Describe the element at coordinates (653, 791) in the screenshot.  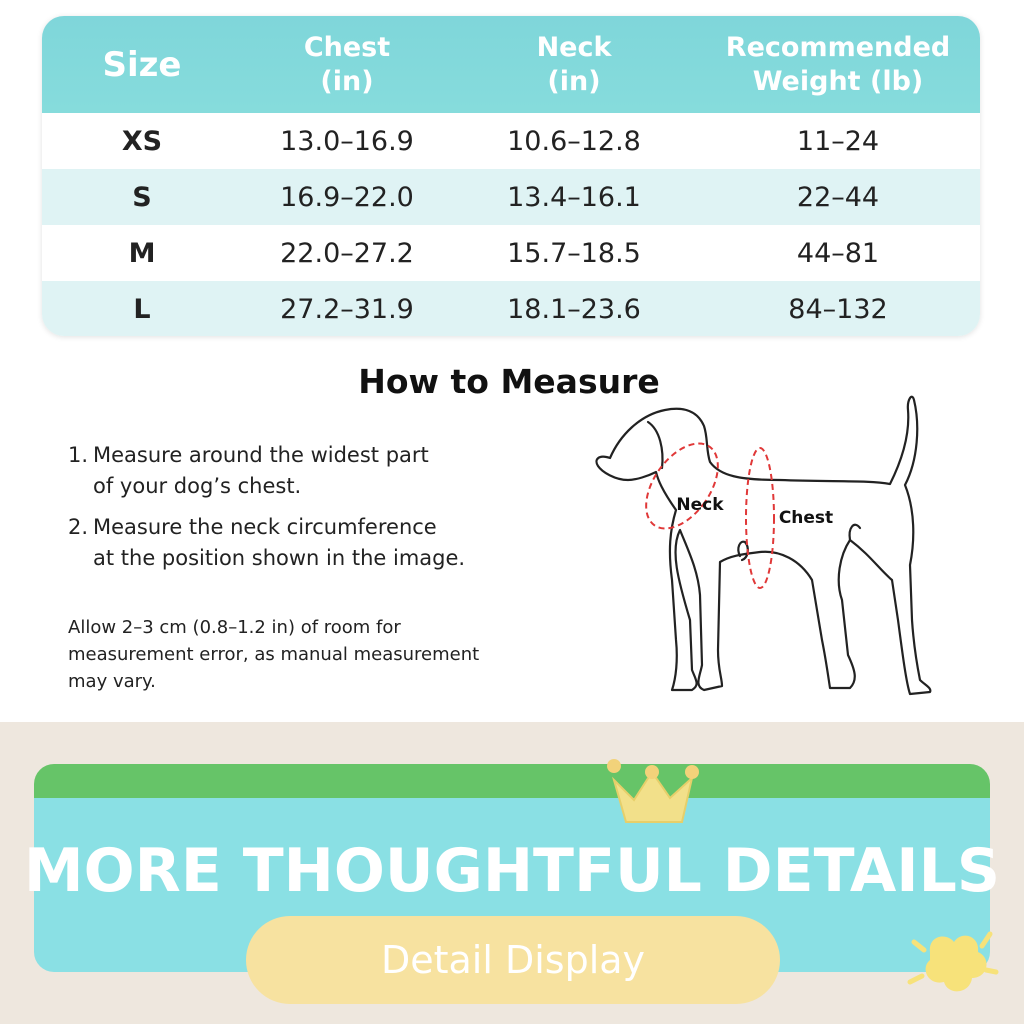
I see `crown-icon` at that location.